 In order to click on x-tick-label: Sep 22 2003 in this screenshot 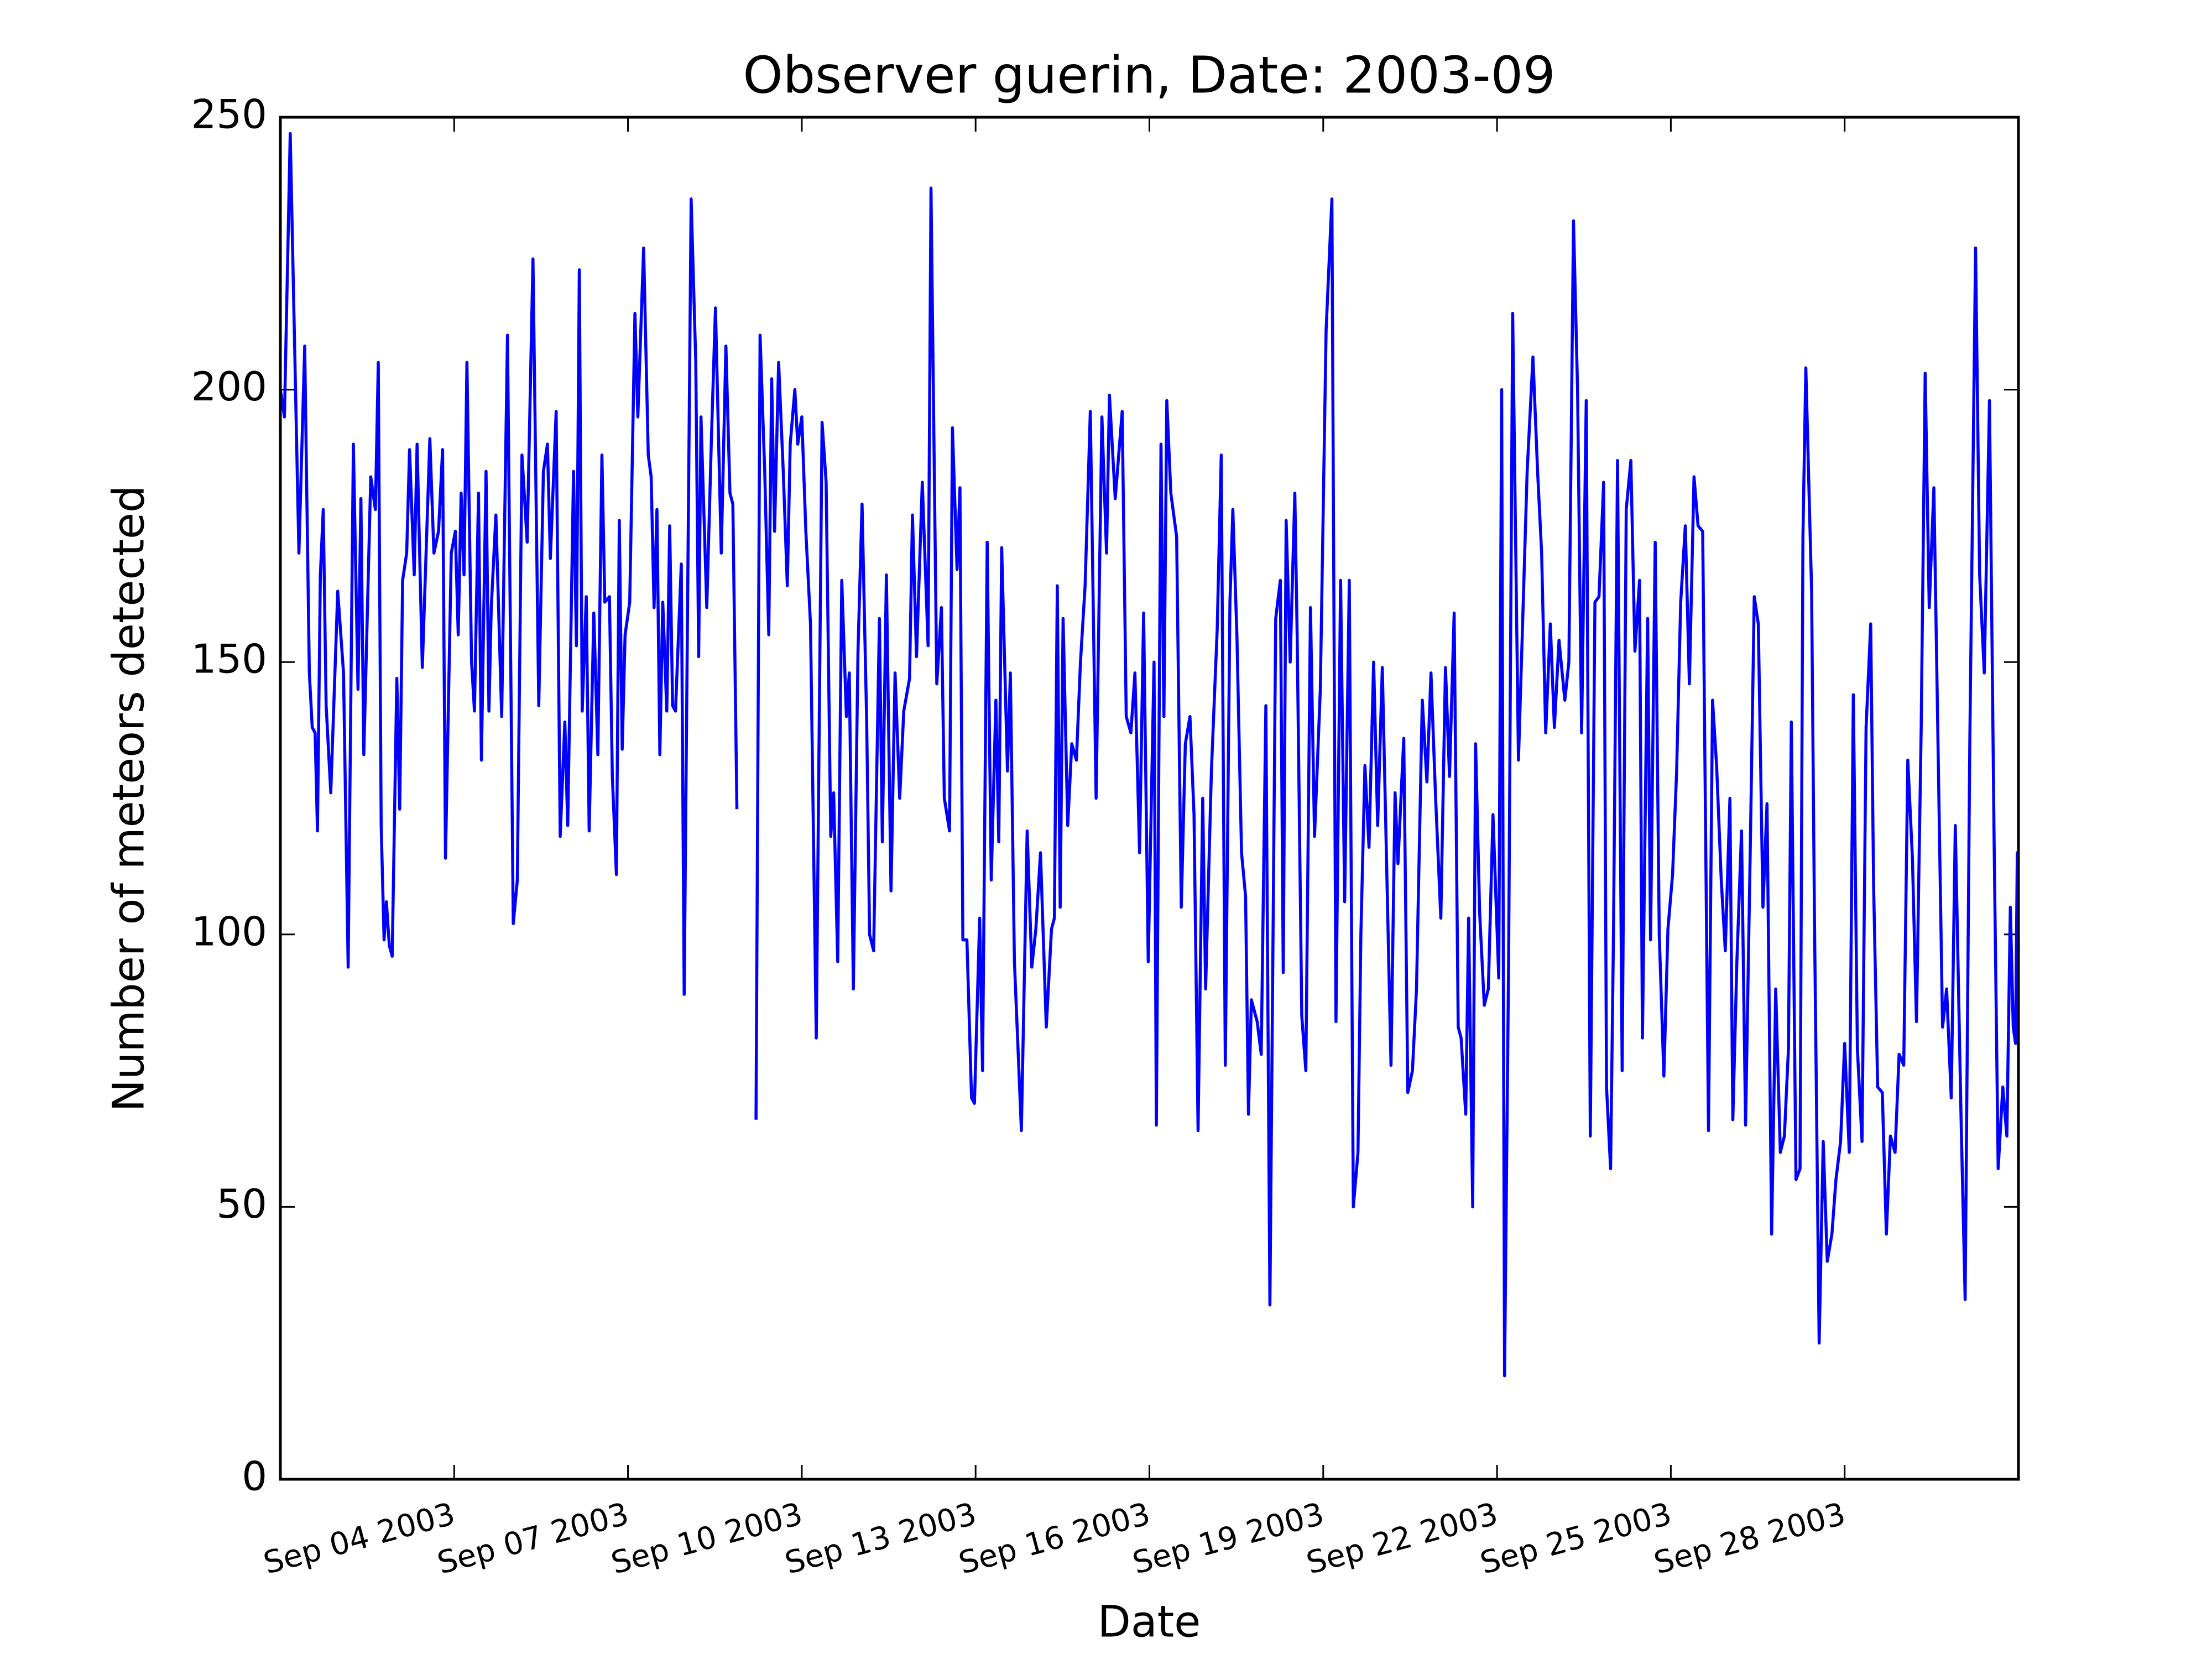, I will do `click(1403, 1539)`.